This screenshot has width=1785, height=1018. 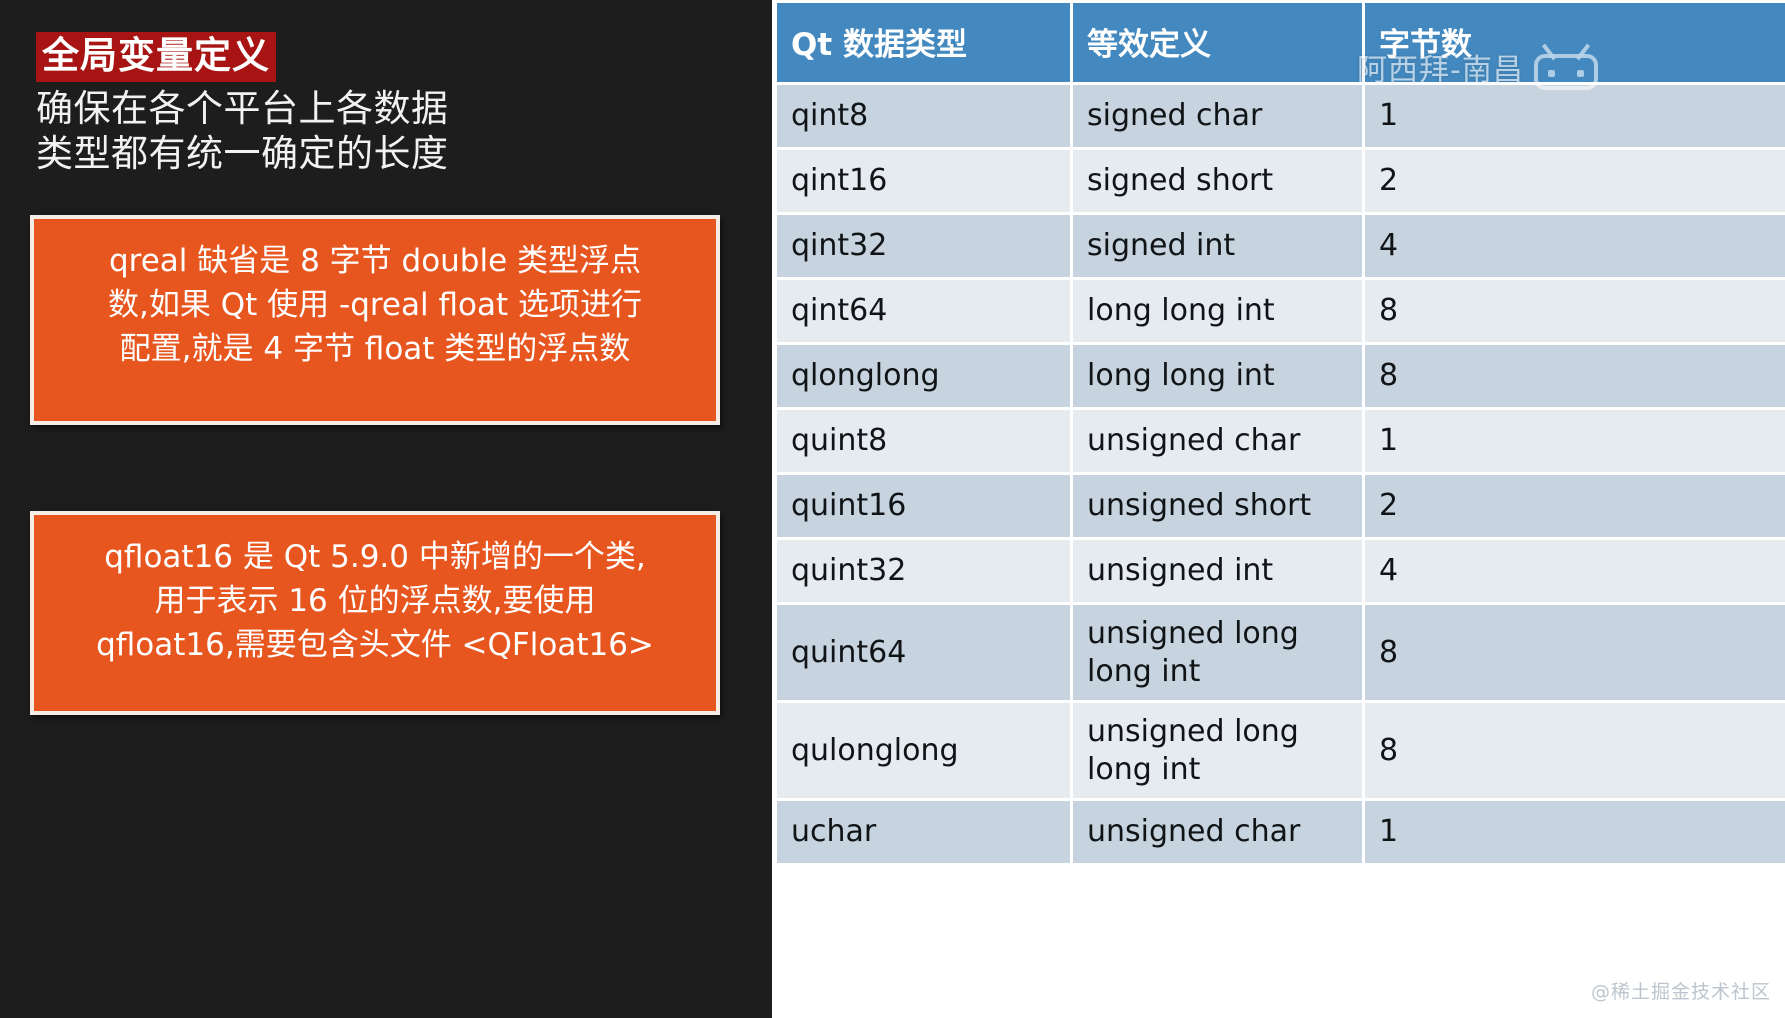 I want to click on cell-type: quint32, so click(x=923, y=571).